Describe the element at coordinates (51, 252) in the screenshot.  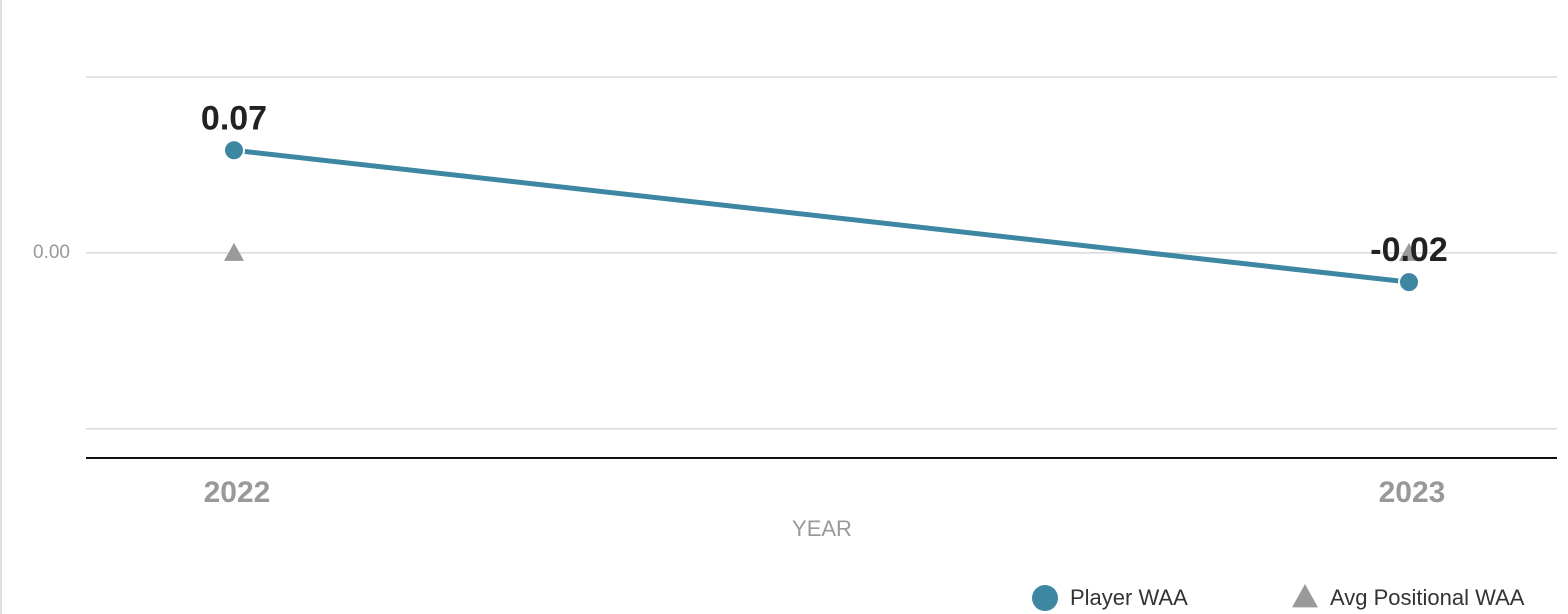
I see `y-tick-label: 0.00` at that location.